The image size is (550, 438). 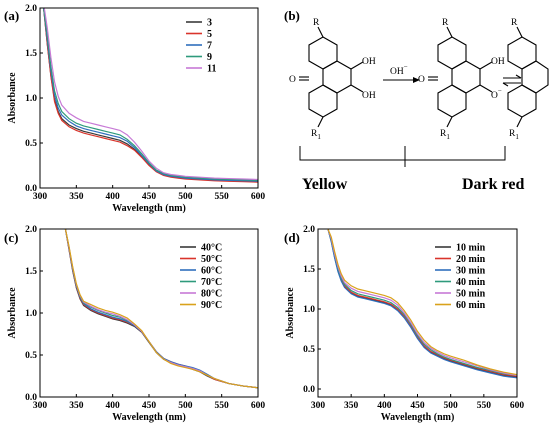 What do you see at coordinates (222, 406) in the screenshot?
I see `chart-c-xtick-label-5: 550` at bounding box center [222, 406].